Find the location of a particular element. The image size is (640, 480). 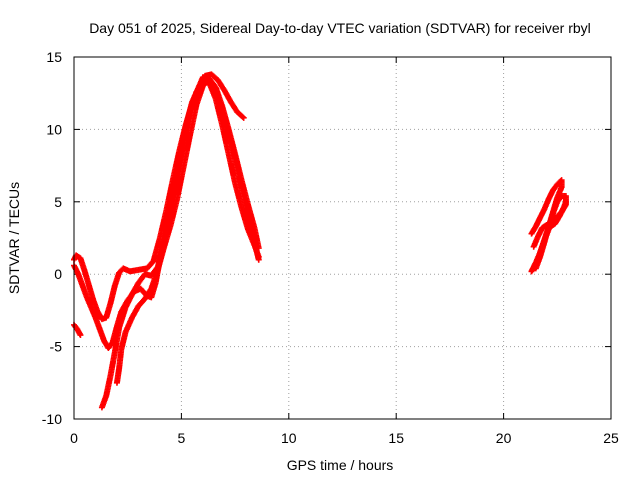

y-tick-label: 15 is located at coordinates (54, 57).